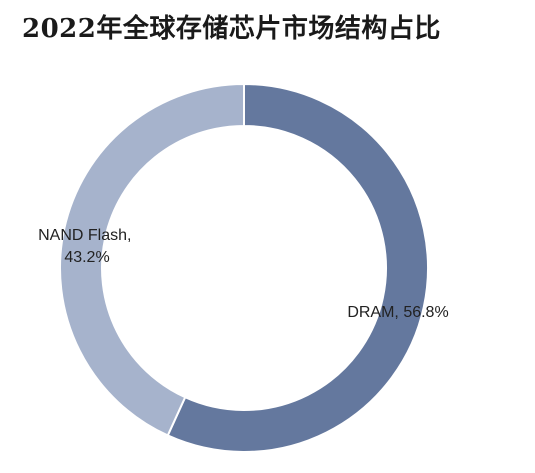 The image size is (535, 473). What do you see at coordinates (84, 235) in the screenshot?
I see `slice-label-nand-name: NAND Flash,` at bounding box center [84, 235].